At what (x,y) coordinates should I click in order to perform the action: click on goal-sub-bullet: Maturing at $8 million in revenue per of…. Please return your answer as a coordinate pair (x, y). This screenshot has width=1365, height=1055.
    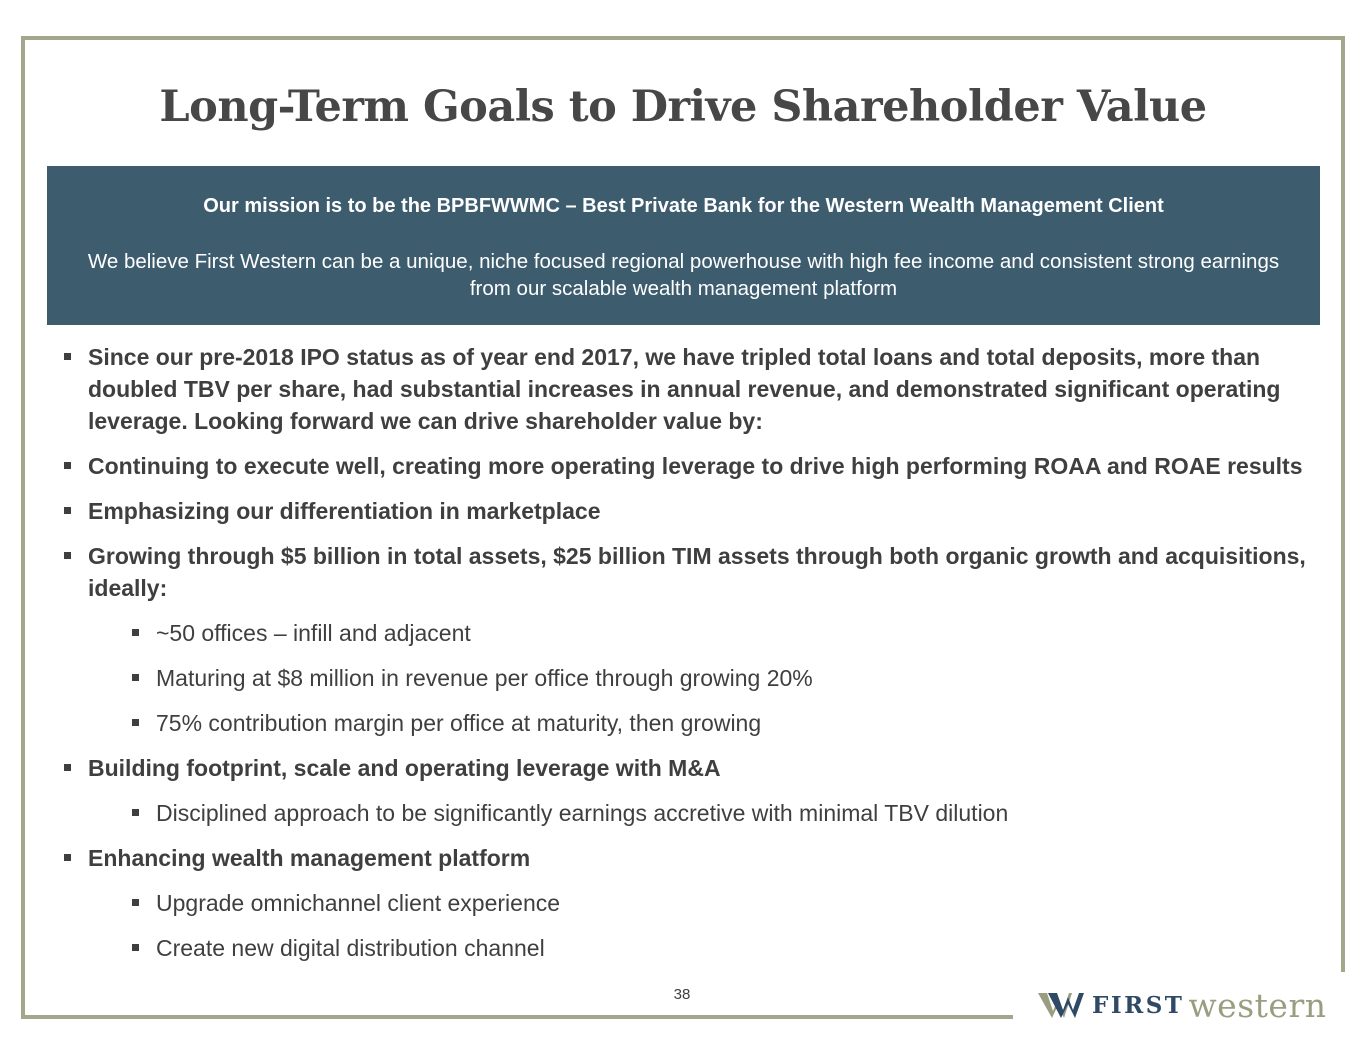
    Looking at the image, I should click on (726, 678).